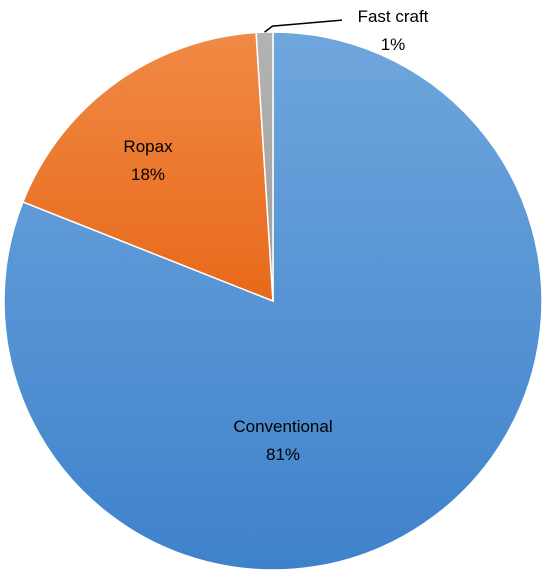 The height and width of the screenshot is (577, 545). Describe the element at coordinates (393, 16) in the screenshot. I see `slice-label-fast-craft: Fast craft` at that location.